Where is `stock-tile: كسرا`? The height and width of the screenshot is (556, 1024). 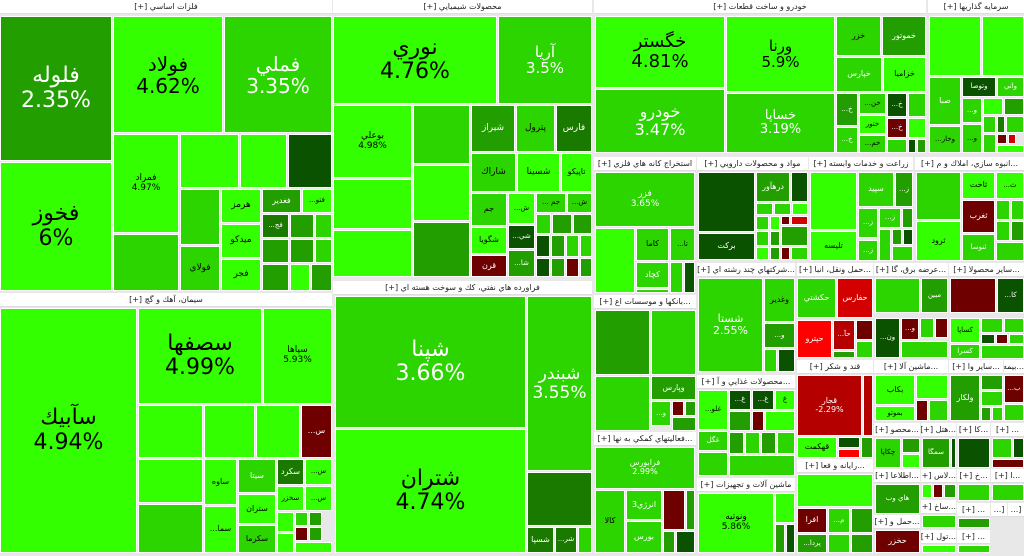 stock-tile: كسرا is located at coordinates (965, 351).